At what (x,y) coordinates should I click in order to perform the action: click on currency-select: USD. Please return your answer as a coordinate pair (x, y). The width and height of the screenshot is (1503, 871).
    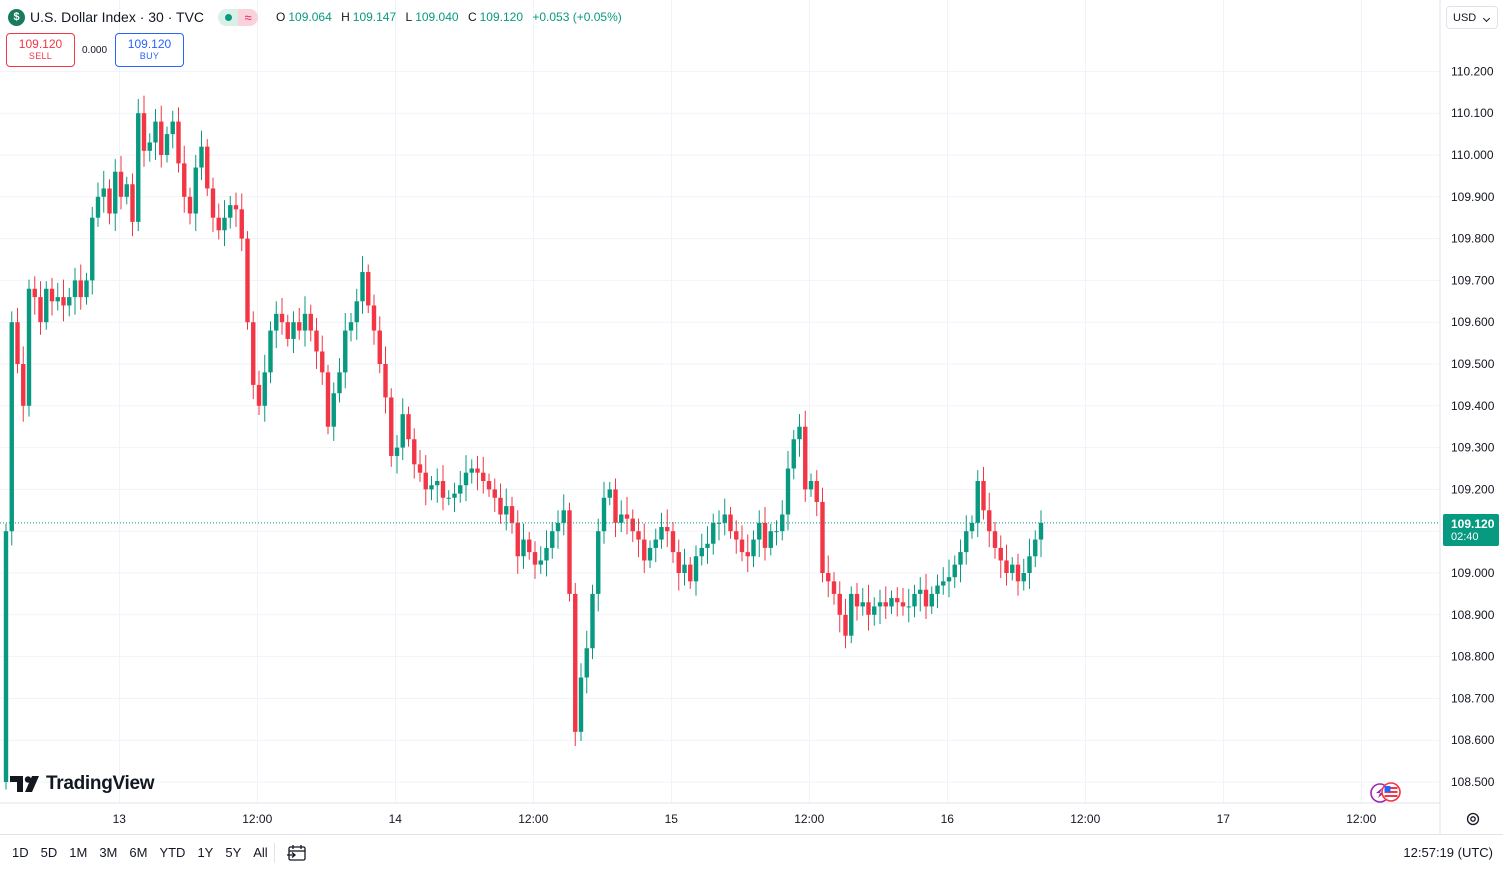
    Looking at the image, I should click on (1472, 17).